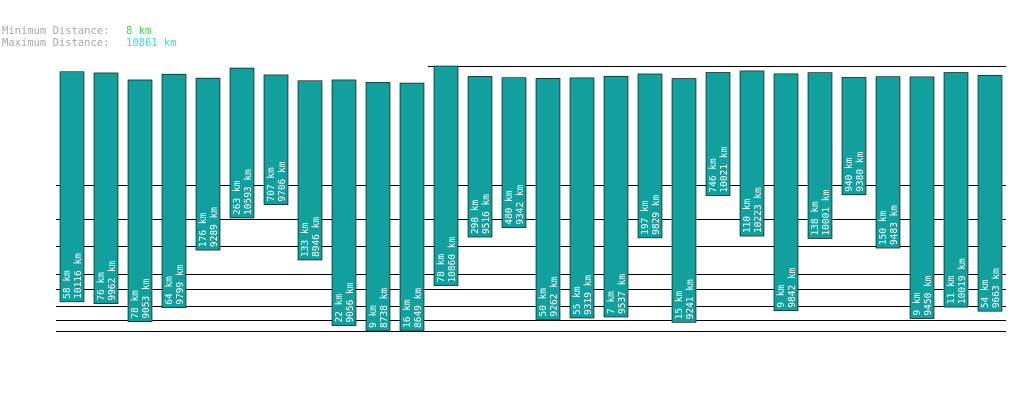 This screenshot has height=402, width=1019. What do you see at coordinates (248, 192) in the screenshot?
I see `bar-max-label: 10593 km` at bounding box center [248, 192].